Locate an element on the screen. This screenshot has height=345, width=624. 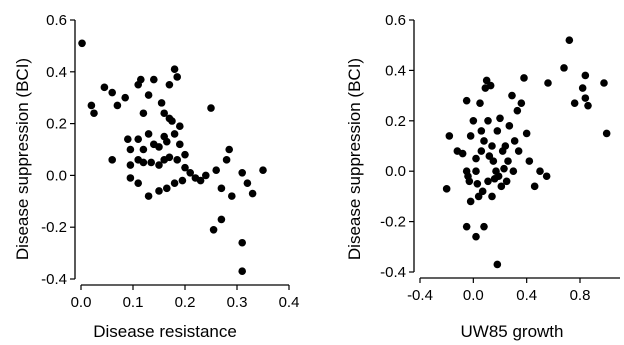
y-tick-label: 0.4 is located at coordinates (56, 72).